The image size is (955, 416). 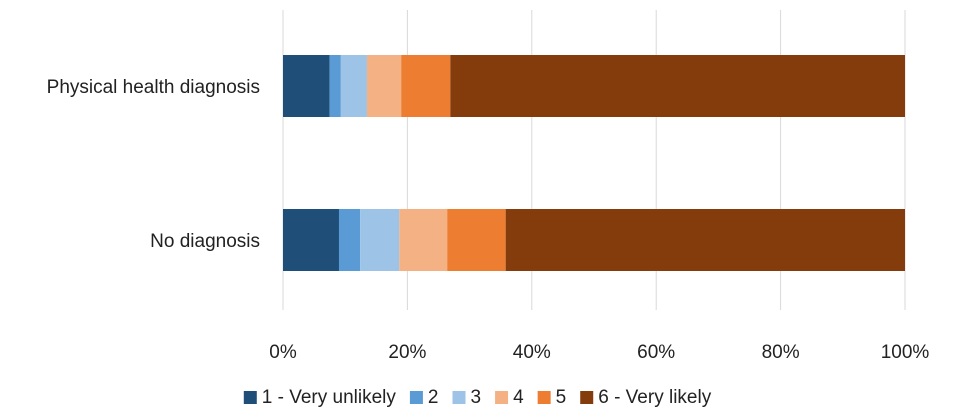 I want to click on legend-label: 4, so click(x=518, y=397).